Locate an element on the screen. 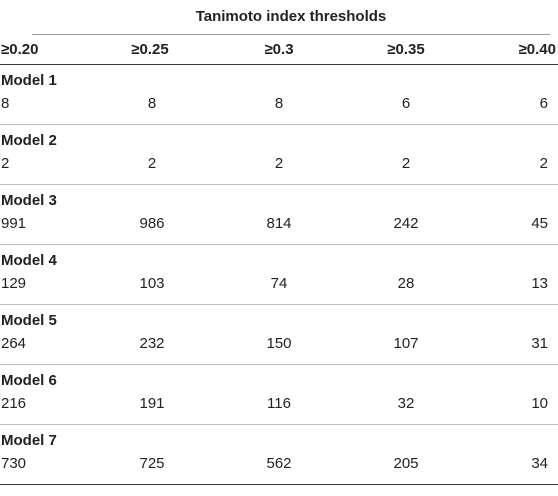 The height and width of the screenshot is (496, 558). column-header: ≥0.35 is located at coordinates (406, 49).